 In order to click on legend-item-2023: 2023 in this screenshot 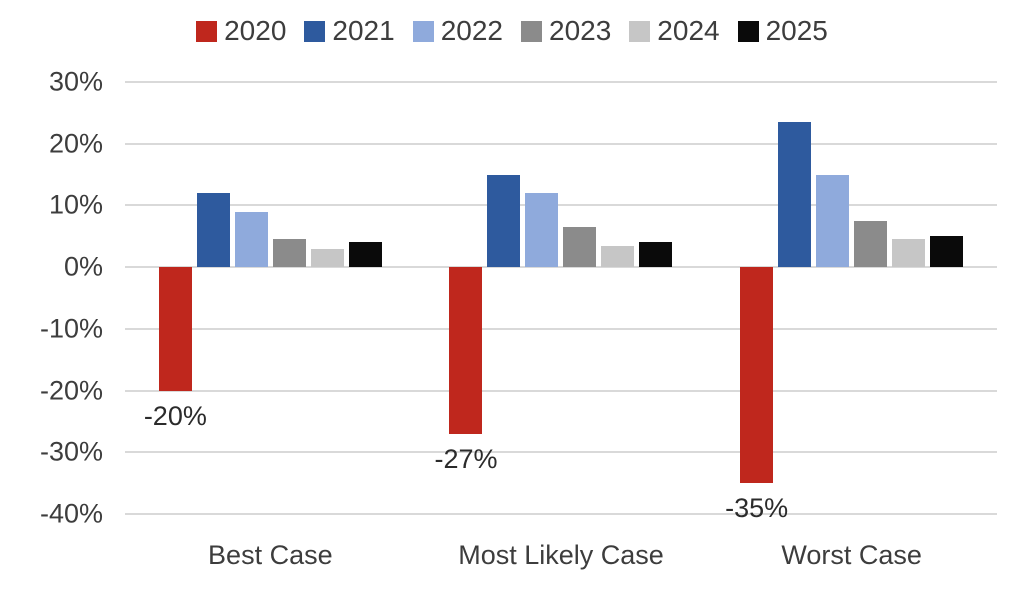, I will do `click(566, 31)`.